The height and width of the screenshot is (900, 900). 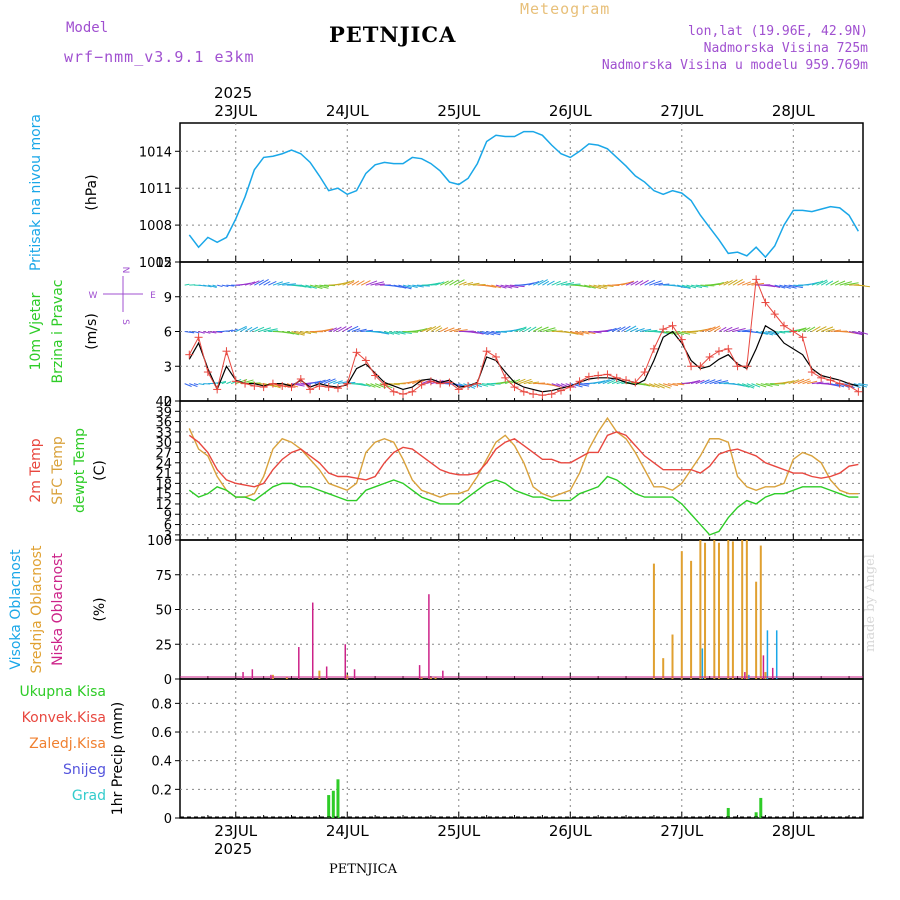 What do you see at coordinates (64, 718) in the screenshot?
I see `precip-legend-1: Konvek.Kisa` at bounding box center [64, 718].